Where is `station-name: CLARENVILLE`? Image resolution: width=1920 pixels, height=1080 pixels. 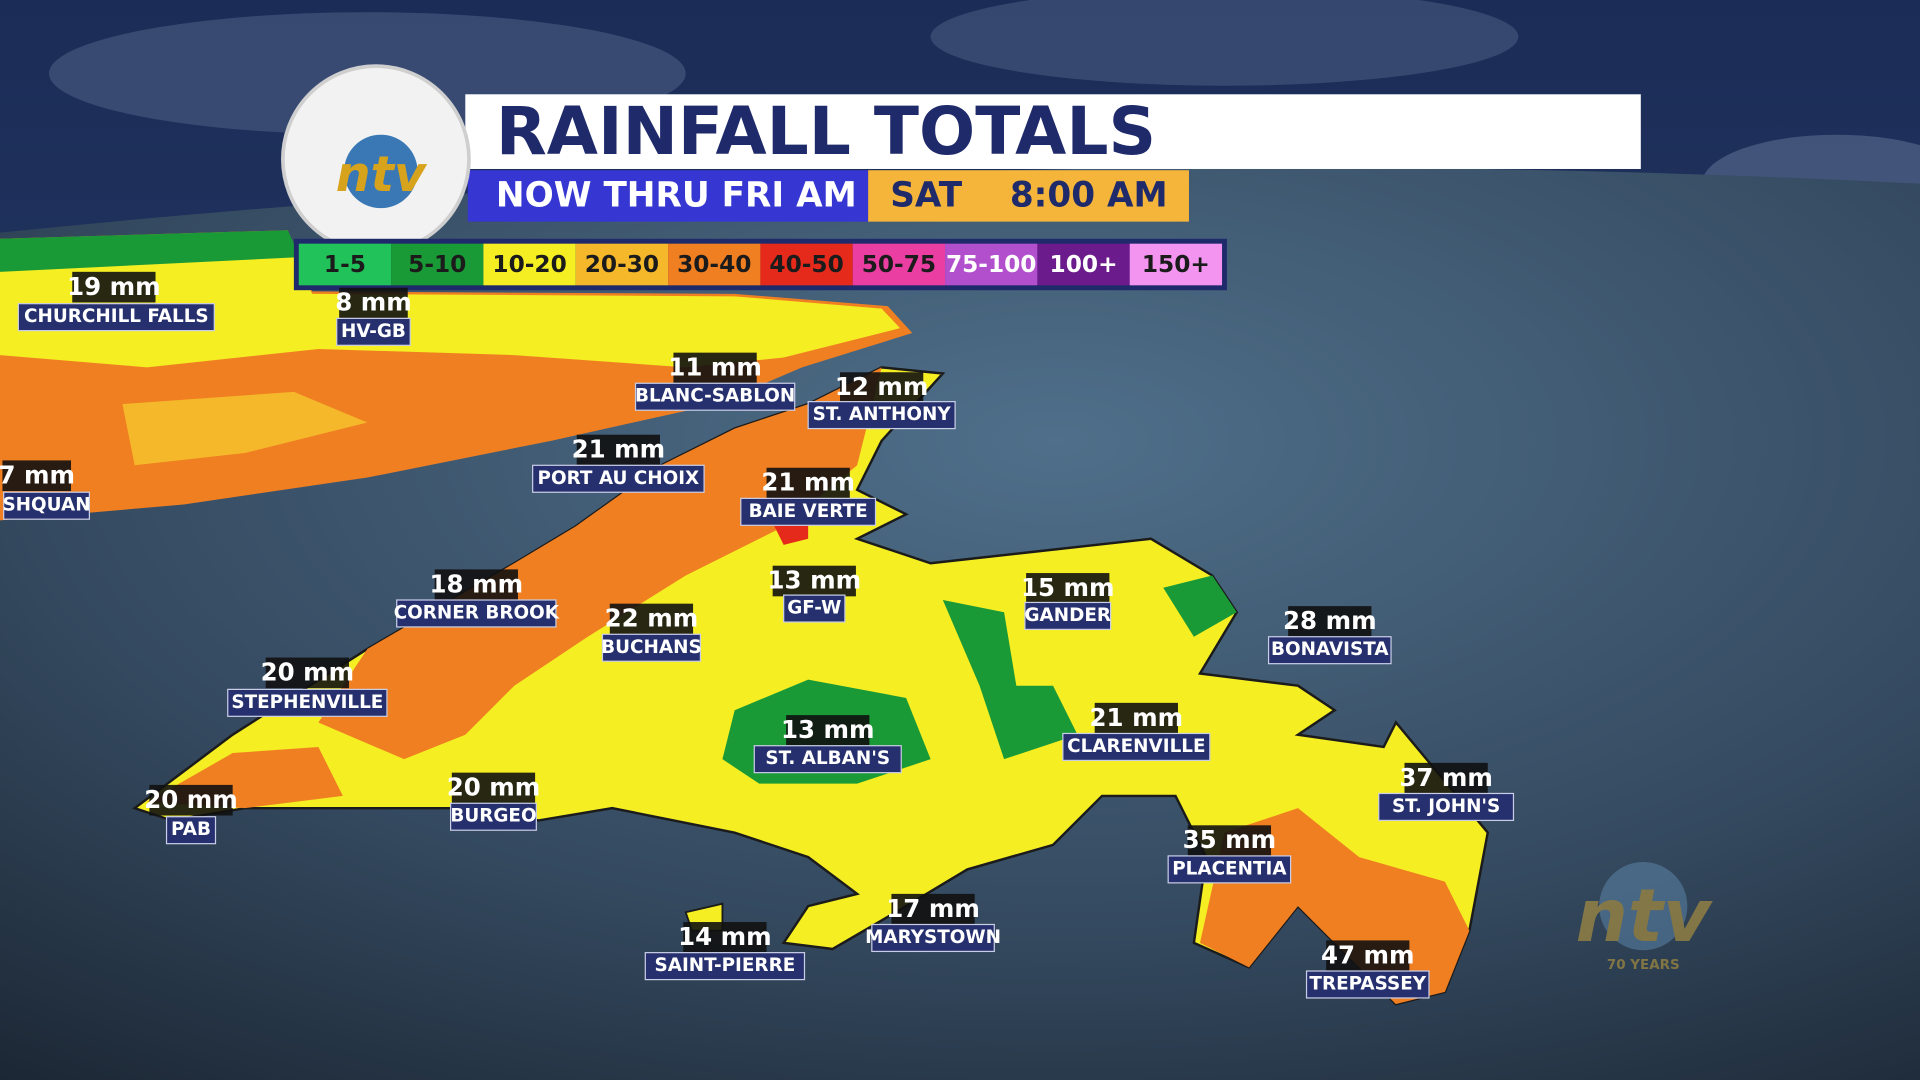 station-name: CLARENVILLE is located at coordinates (1136, 746).